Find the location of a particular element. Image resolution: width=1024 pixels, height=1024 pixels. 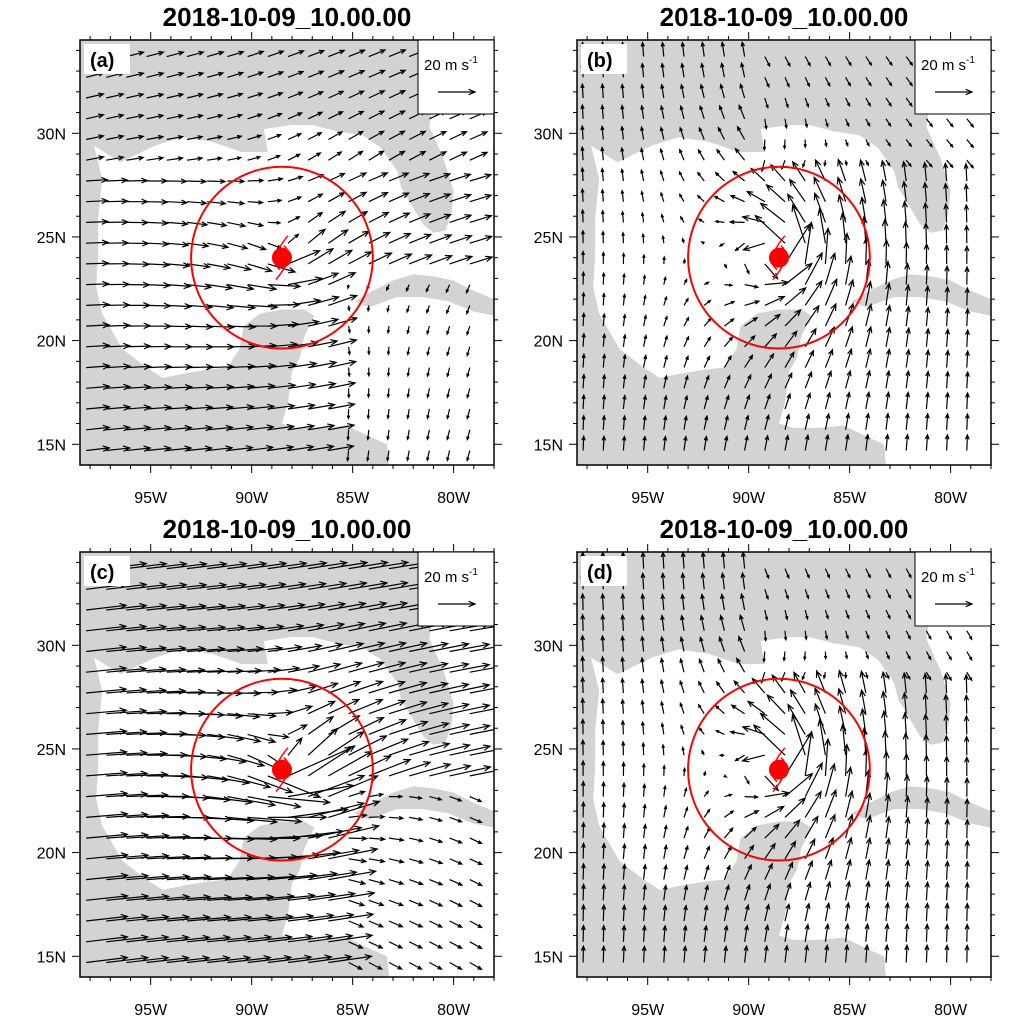

y-tick-label: 30N is located at coordinates (51, 646).